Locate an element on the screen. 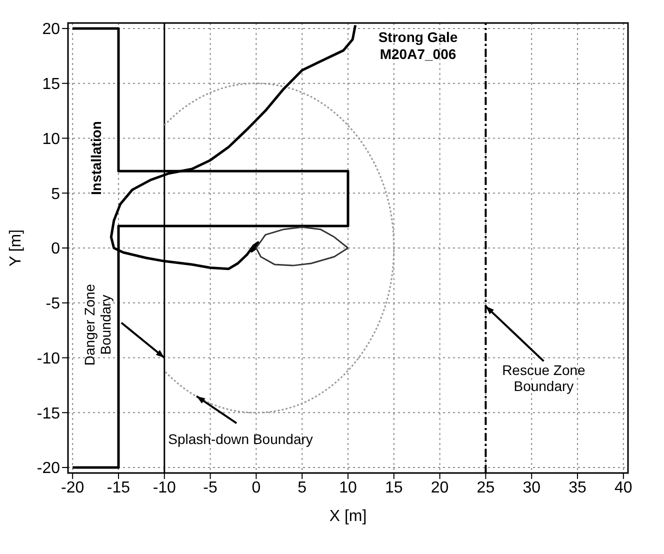 The image size is (664, 554). y-tick-label: 10 is located at coordinates (51, 139).